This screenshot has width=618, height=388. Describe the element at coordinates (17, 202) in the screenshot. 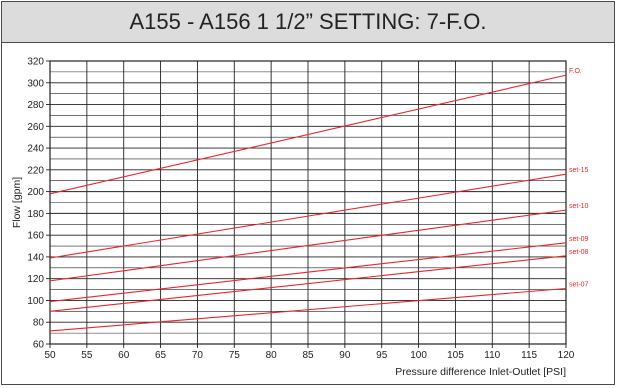

I see `y-axis-label: Flow [gpm]` at that location.